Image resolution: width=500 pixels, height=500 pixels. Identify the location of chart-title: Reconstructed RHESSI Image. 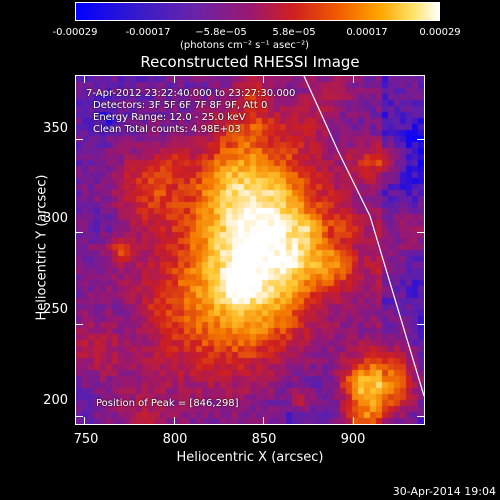
(250, 62).